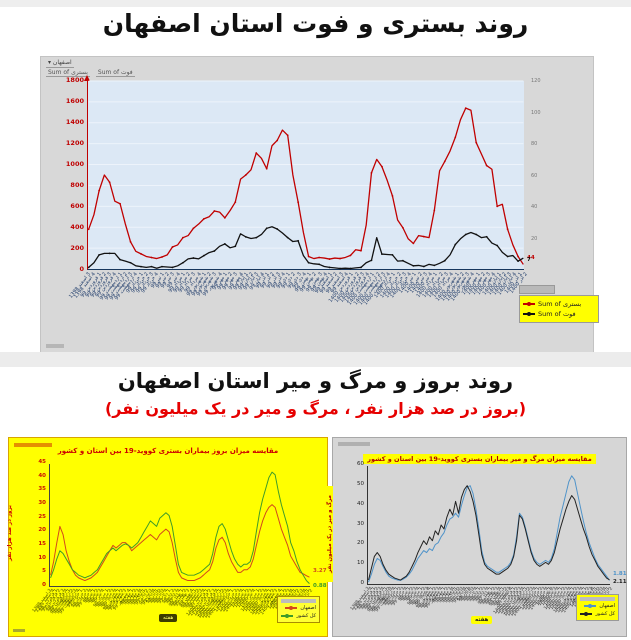 The width and height of the screenshot is (631, 640). What do you see at coordinates (320, 571) in the screenshot?
I see `last-value-label: 3.27` at bounding box center [320, 571].